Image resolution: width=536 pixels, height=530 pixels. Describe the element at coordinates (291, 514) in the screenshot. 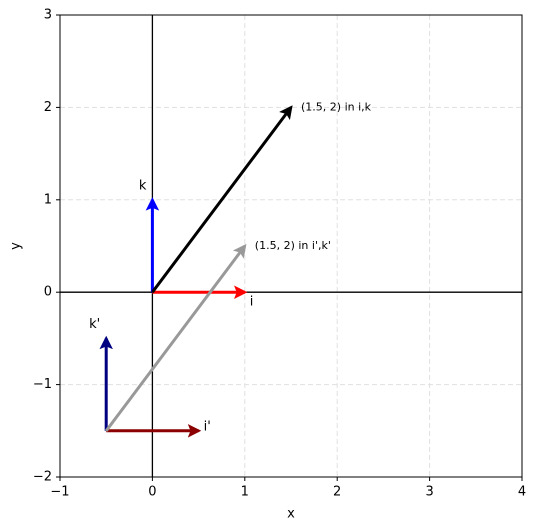

I see `x-axis-label: x` at that location.